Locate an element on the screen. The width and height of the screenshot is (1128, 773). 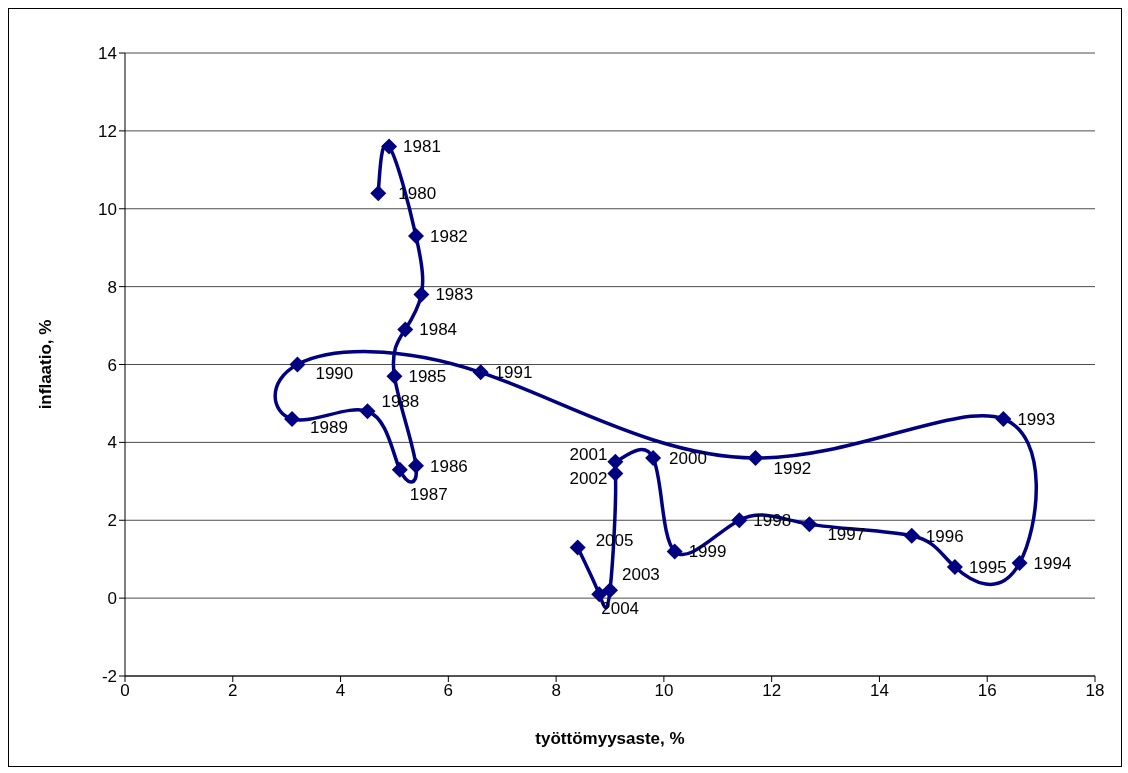
x-tick-label: 14 is located at coordinates (879, 691).